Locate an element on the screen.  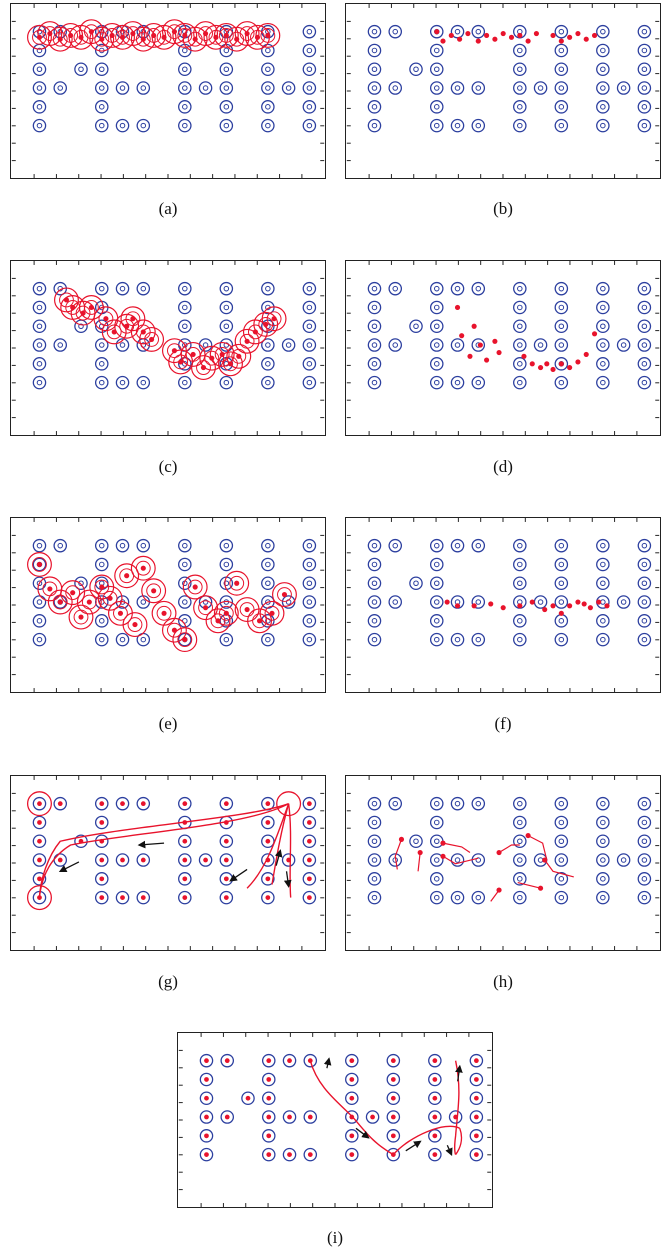
panel-e-plot is located at coordinates (168, 605).